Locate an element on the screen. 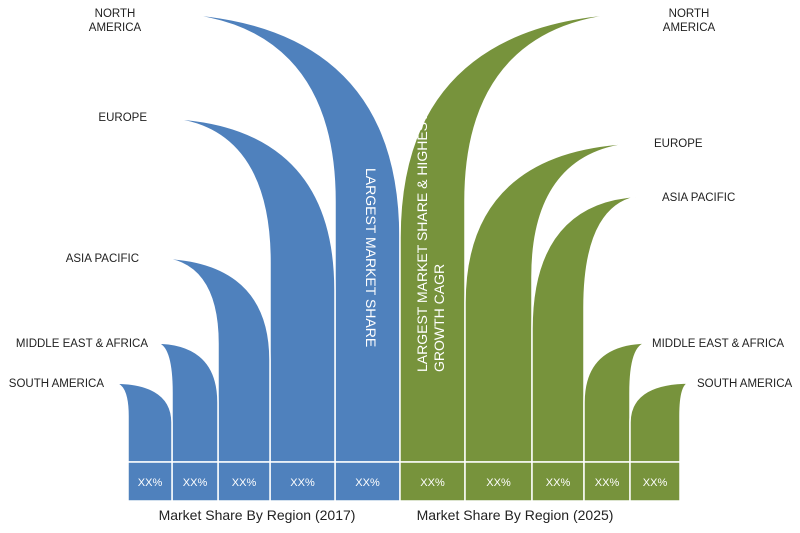 The image size is (800, 533). region-label-2017-south-america: SOUTH AMERICA is located at coordinates (57, 384).